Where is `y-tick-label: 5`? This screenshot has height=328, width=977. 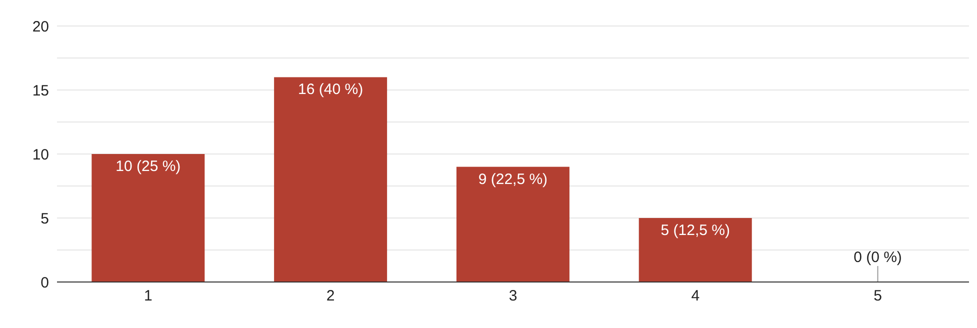
y-tick-label: 5 is located at coordinates (44, 219).